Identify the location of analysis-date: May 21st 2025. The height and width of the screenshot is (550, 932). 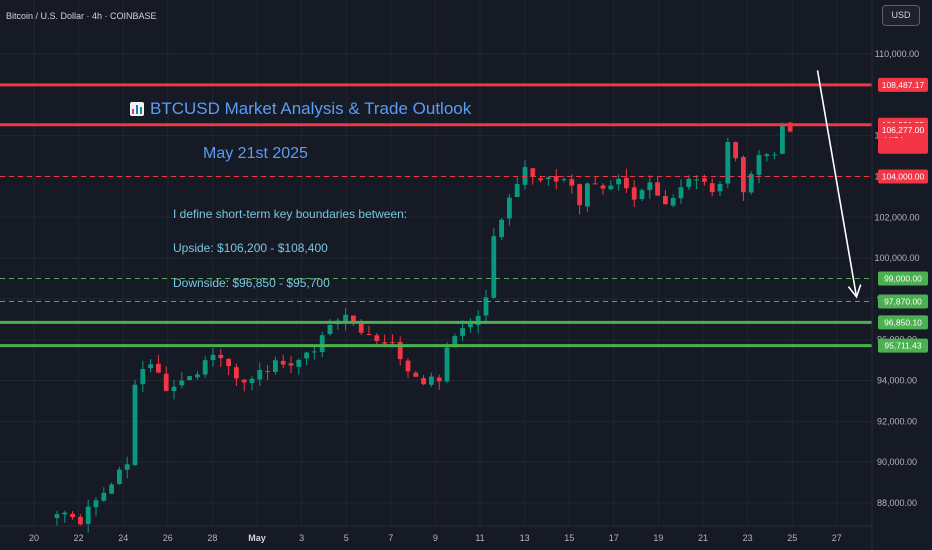
(255, 153).